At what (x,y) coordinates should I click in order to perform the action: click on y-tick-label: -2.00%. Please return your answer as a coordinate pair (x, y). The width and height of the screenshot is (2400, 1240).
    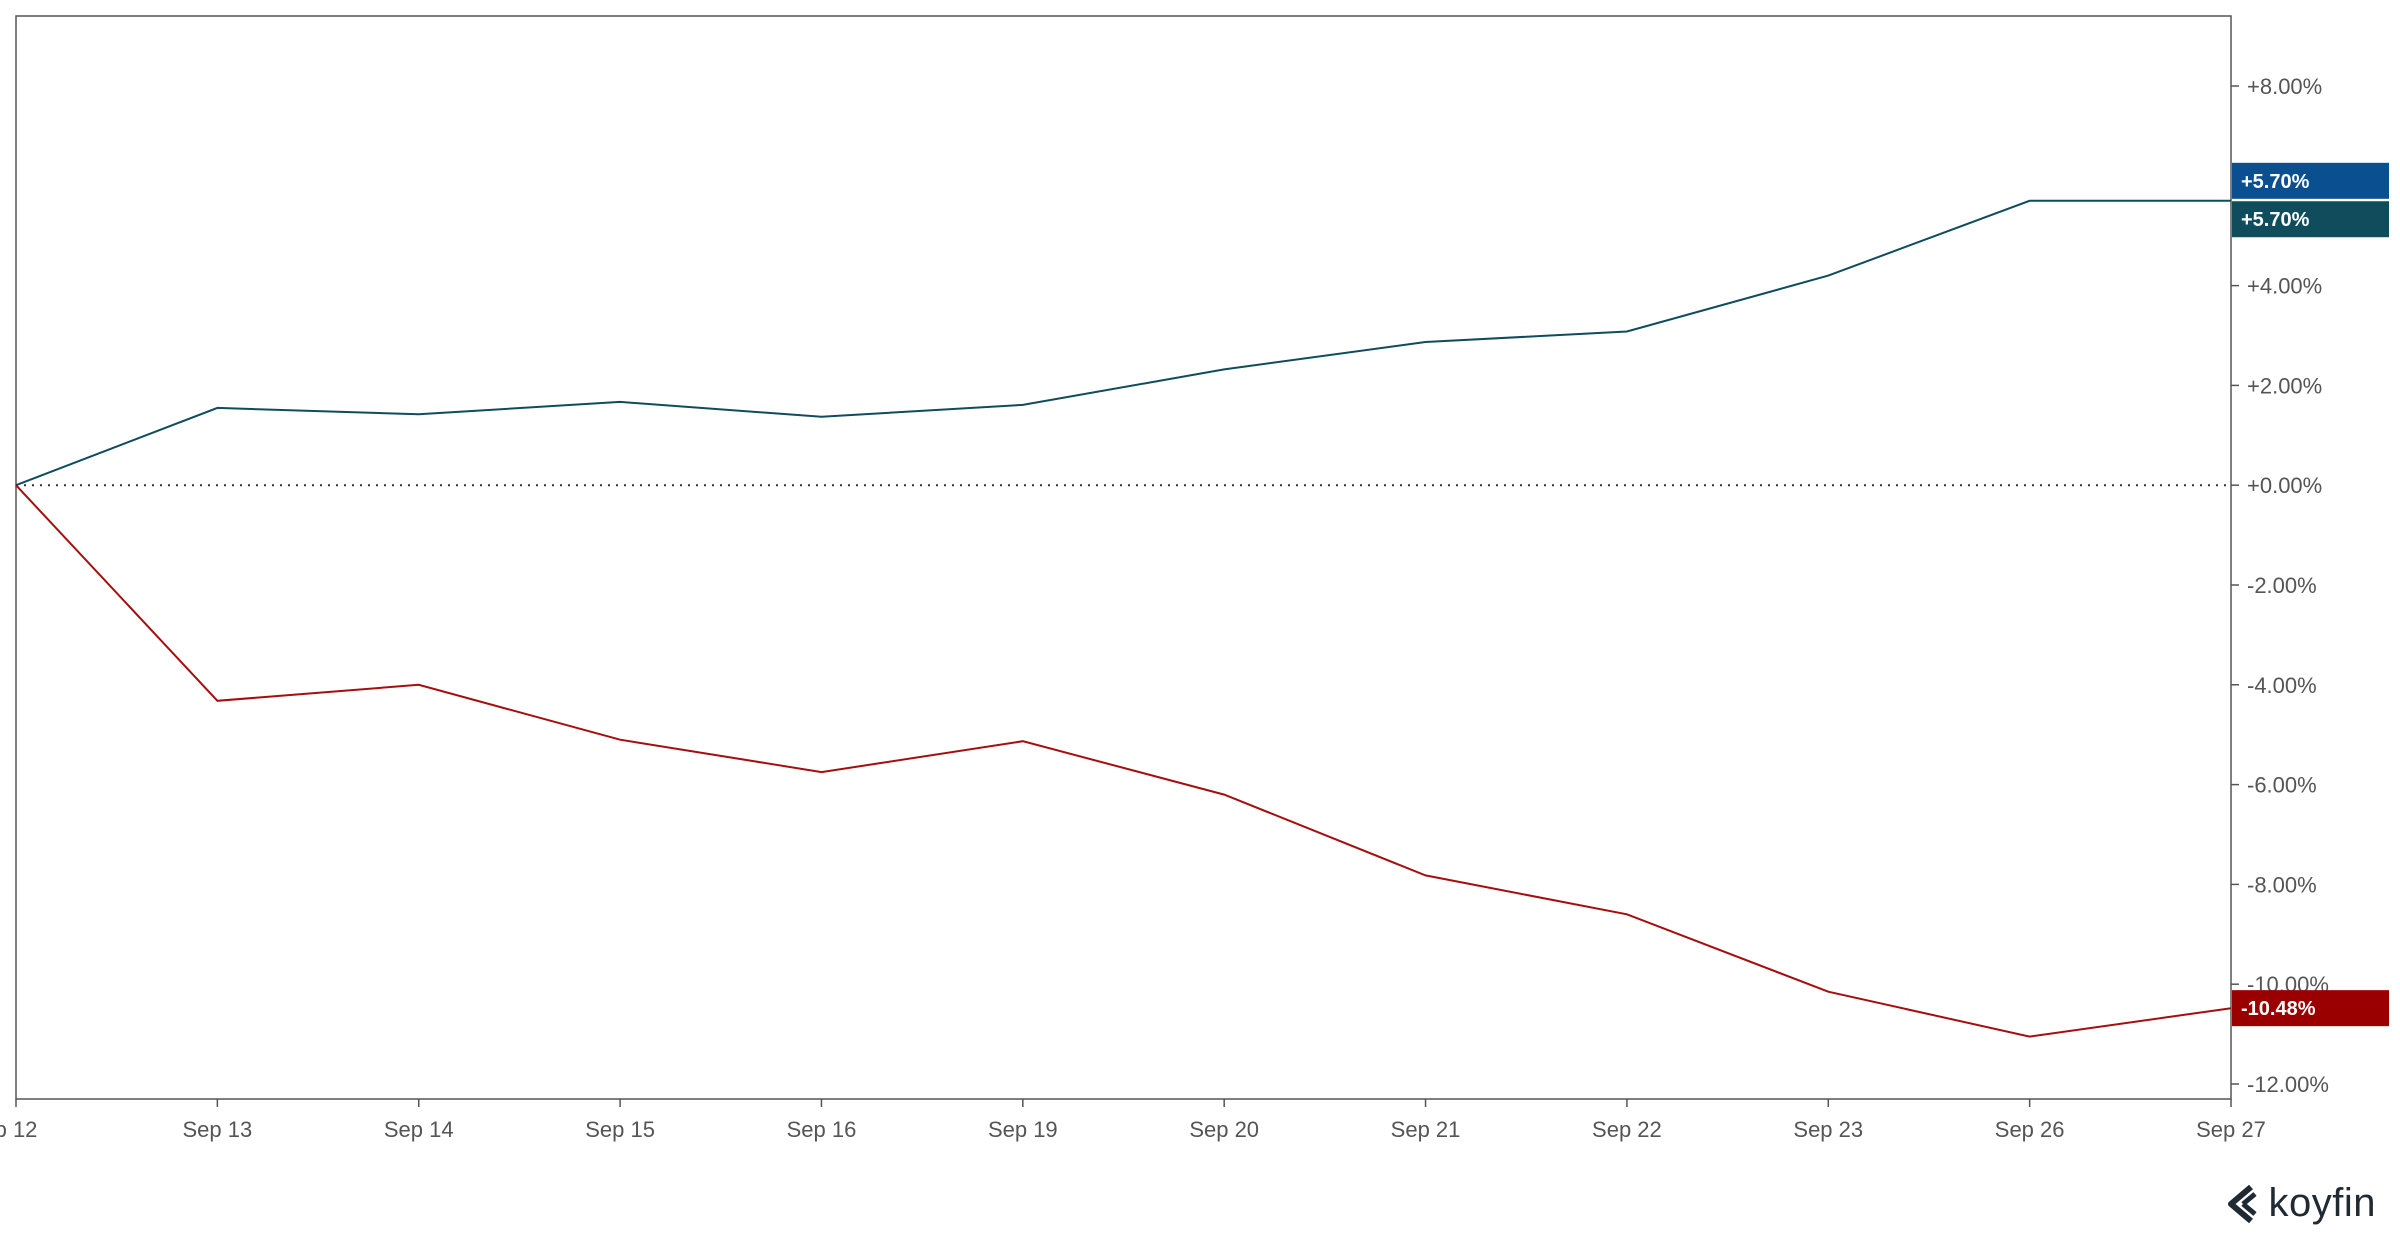
    Looking at the image, I should click on (2282, 585).